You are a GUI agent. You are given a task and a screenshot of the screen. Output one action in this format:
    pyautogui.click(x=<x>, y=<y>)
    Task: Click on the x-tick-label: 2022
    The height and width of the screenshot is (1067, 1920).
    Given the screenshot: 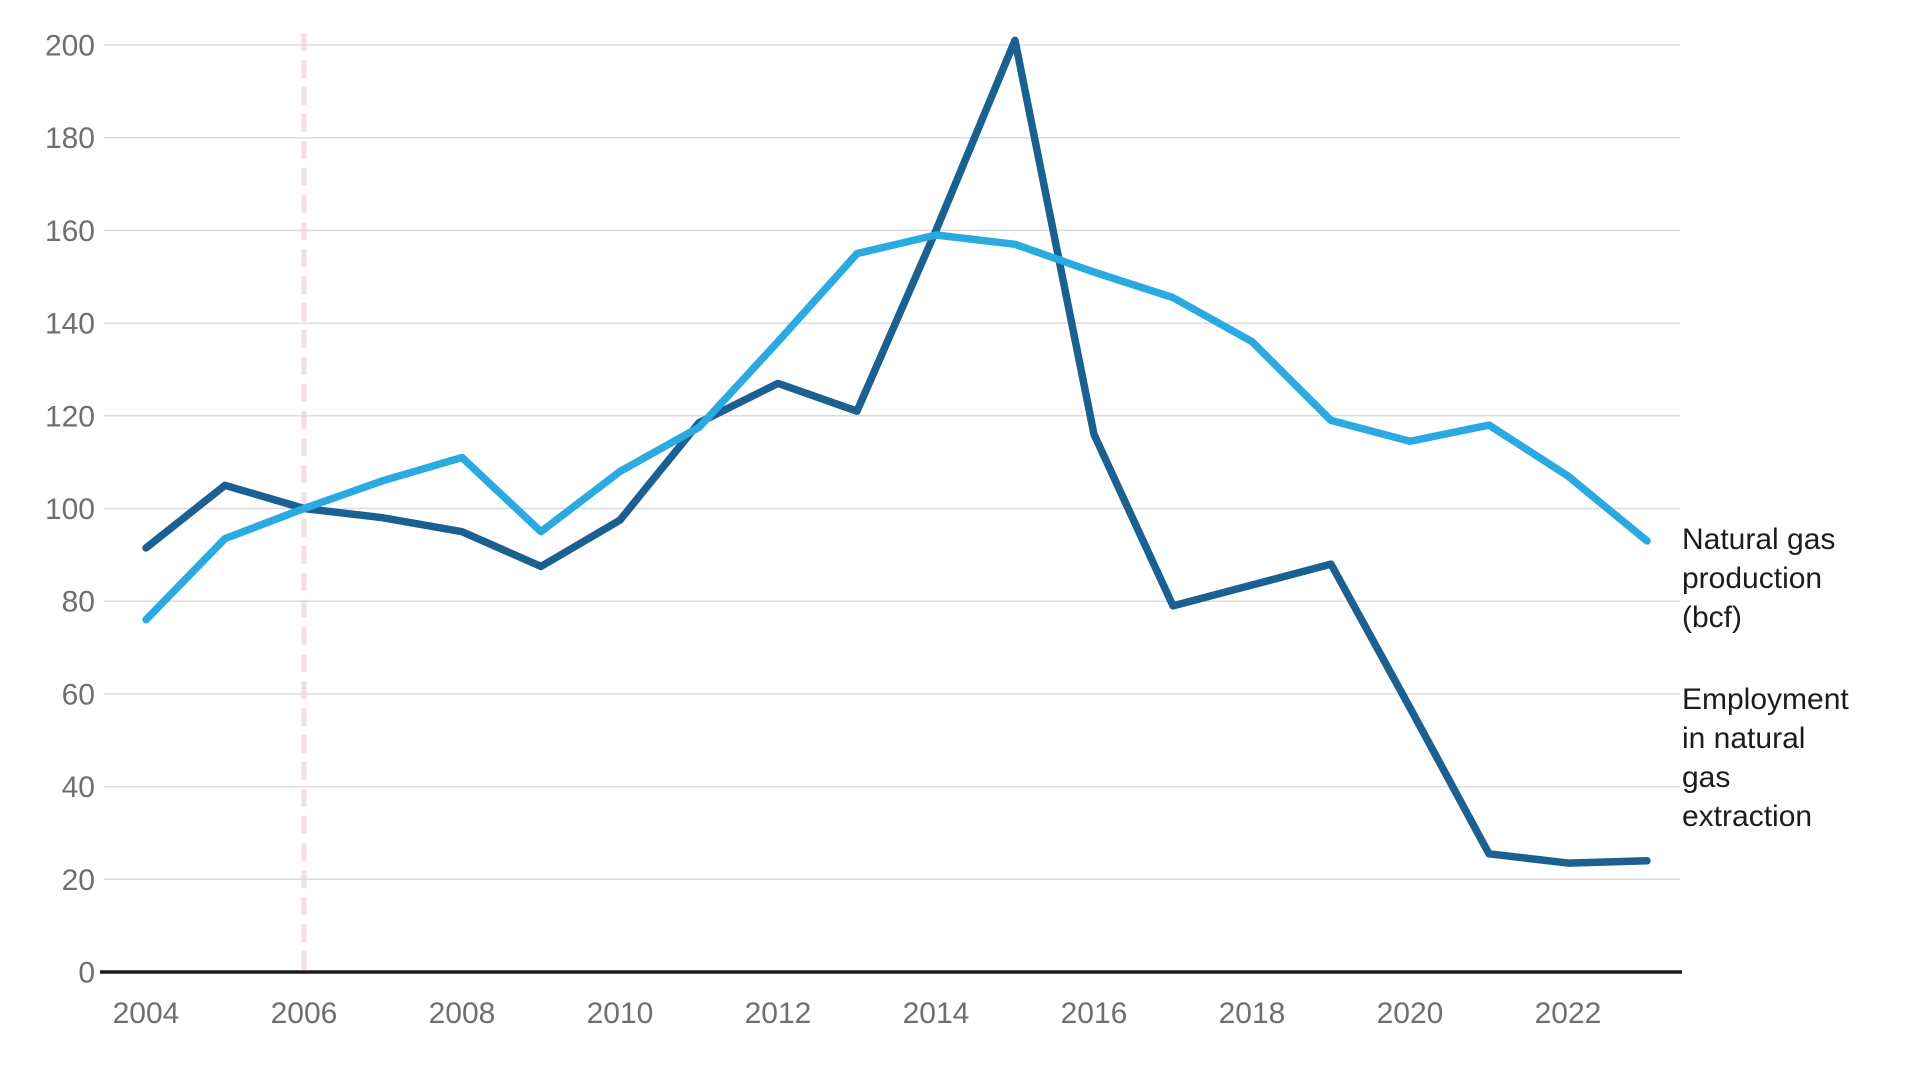 What is the action you would take?
    pyautogui.click(x=1568, y=1013)
    